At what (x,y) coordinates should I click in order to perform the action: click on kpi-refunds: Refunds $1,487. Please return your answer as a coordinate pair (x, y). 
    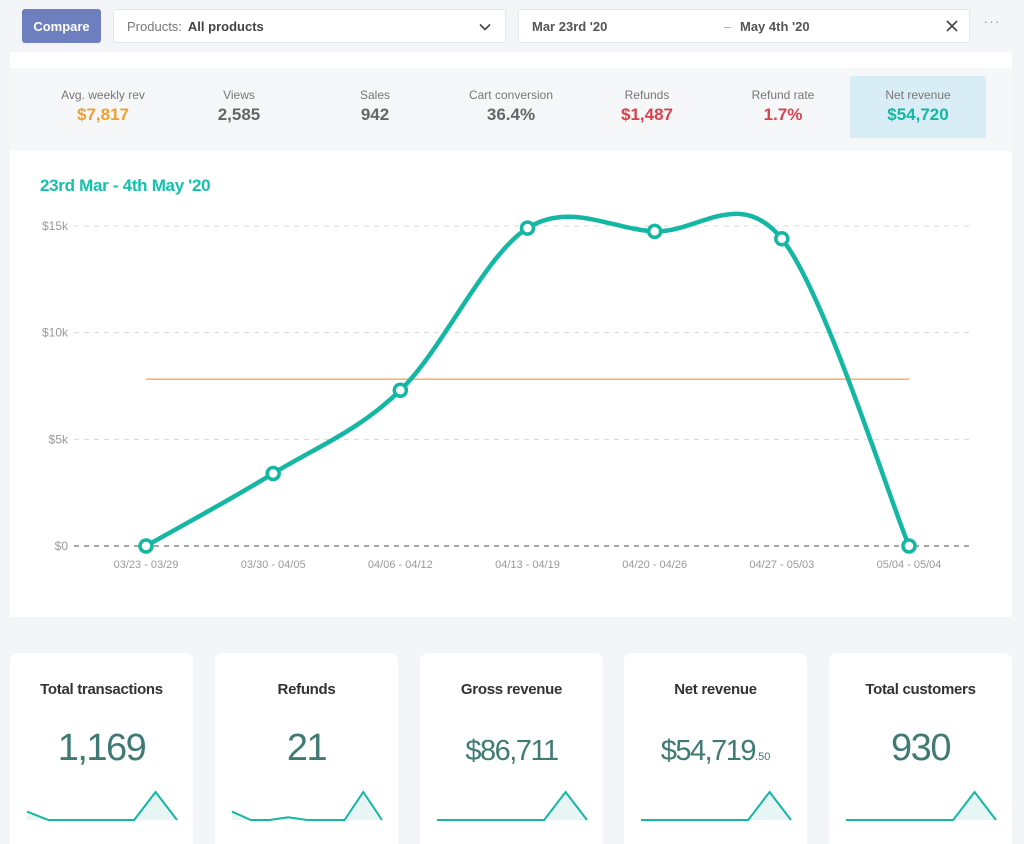
    Looking at the image, I should click on (647, 107).